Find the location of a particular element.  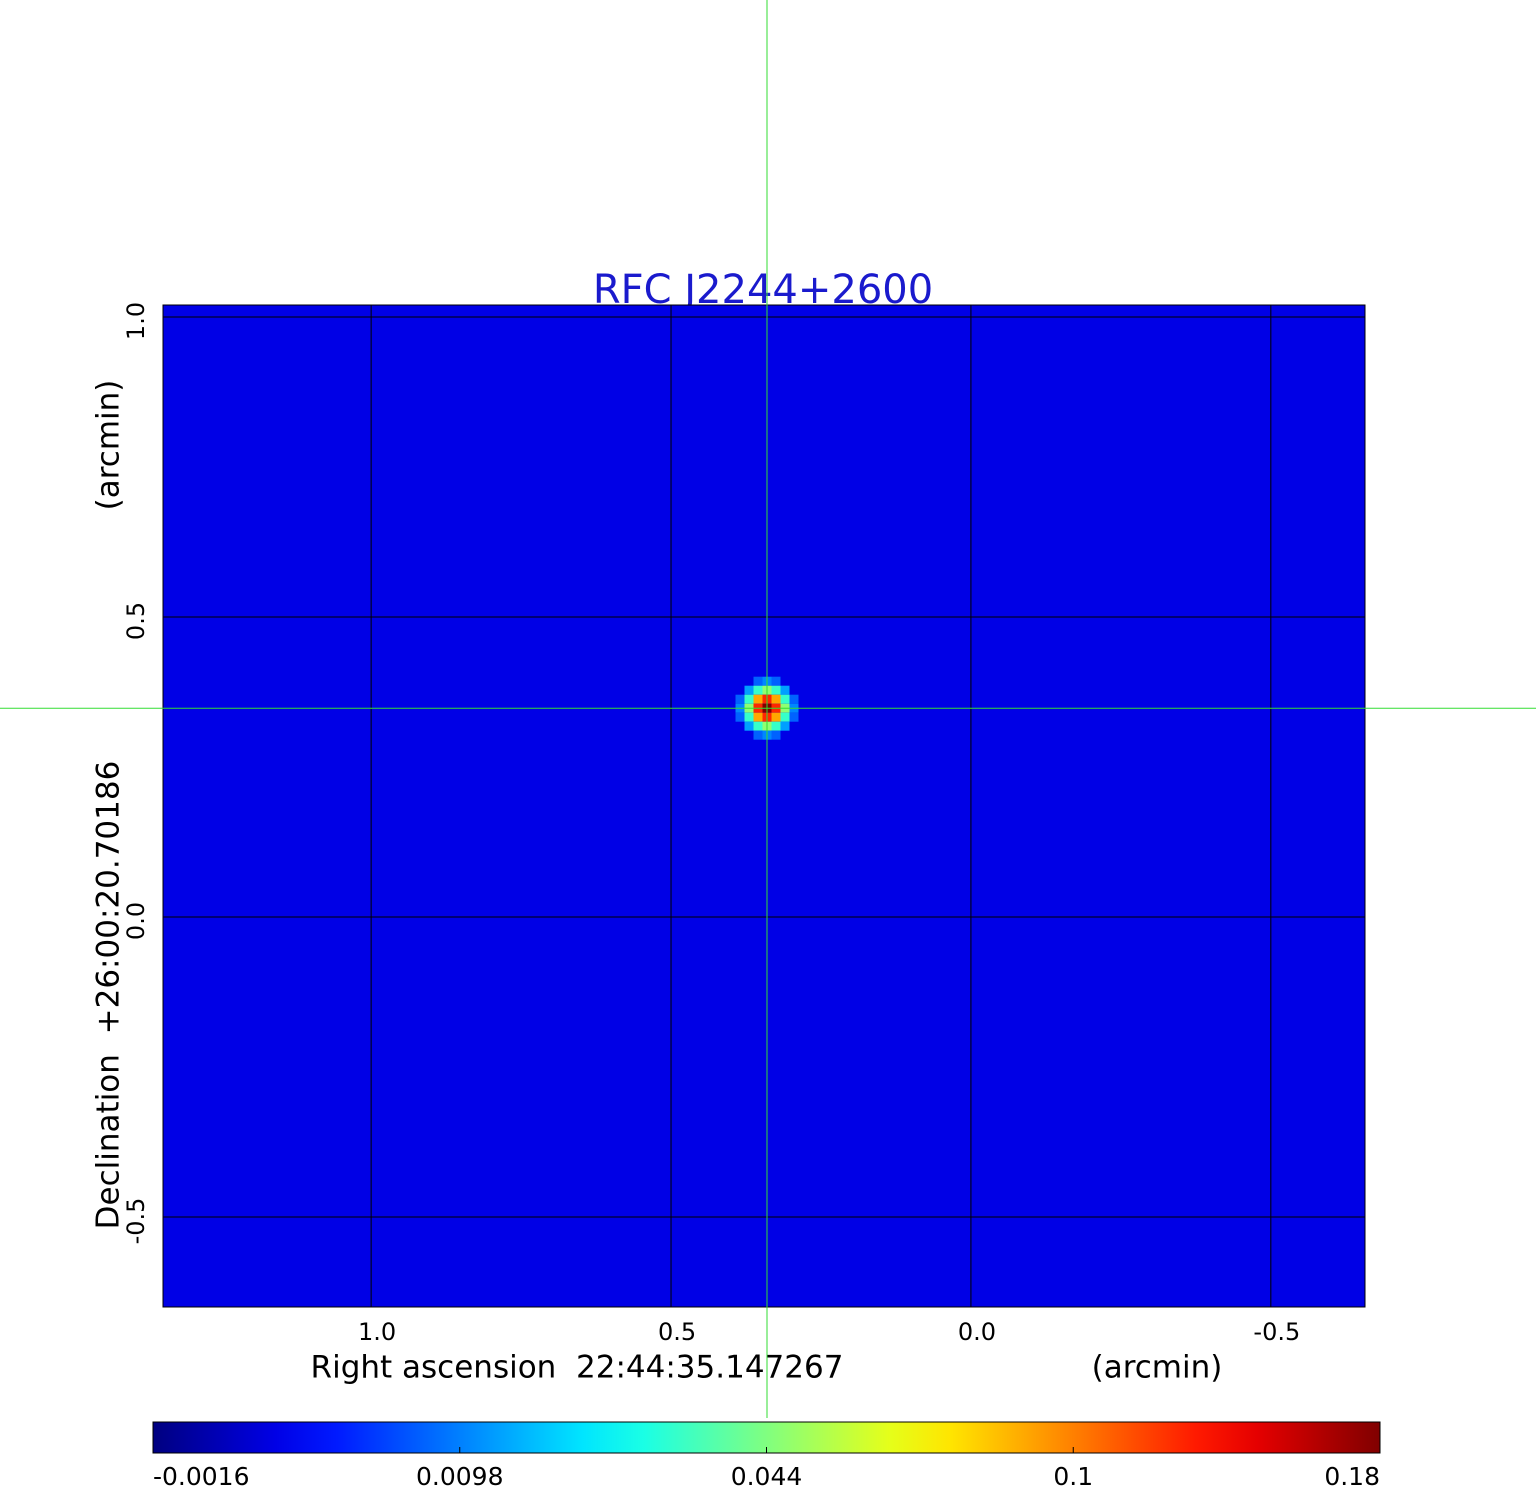

y-axis-unit: (arcmin) is located at coordinates (109, 445).